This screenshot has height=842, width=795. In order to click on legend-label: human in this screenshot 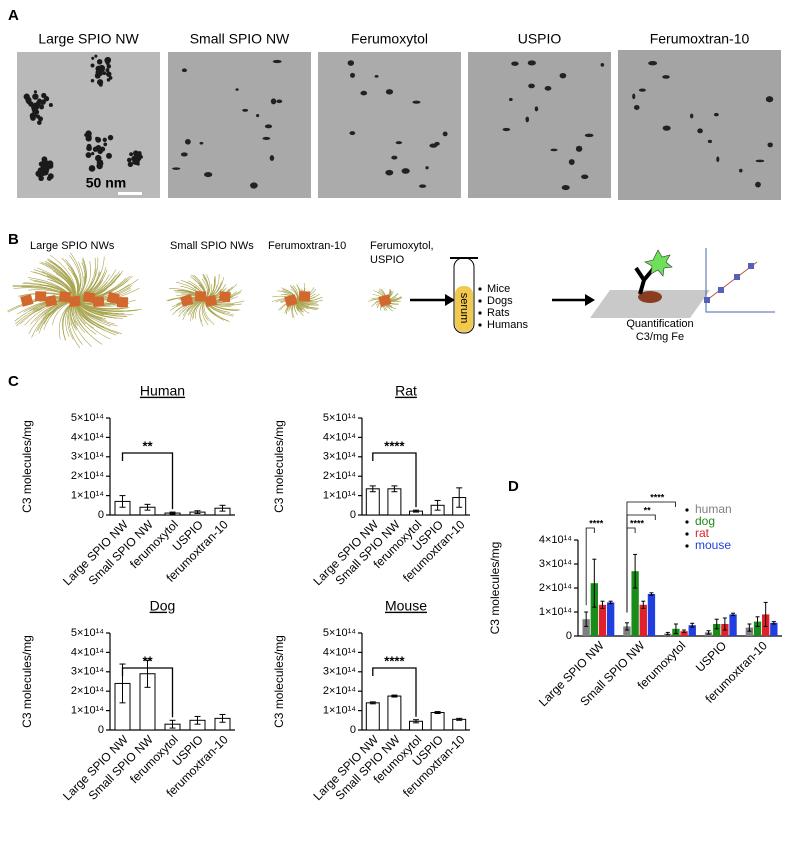, I will do `click(713, 509)`.